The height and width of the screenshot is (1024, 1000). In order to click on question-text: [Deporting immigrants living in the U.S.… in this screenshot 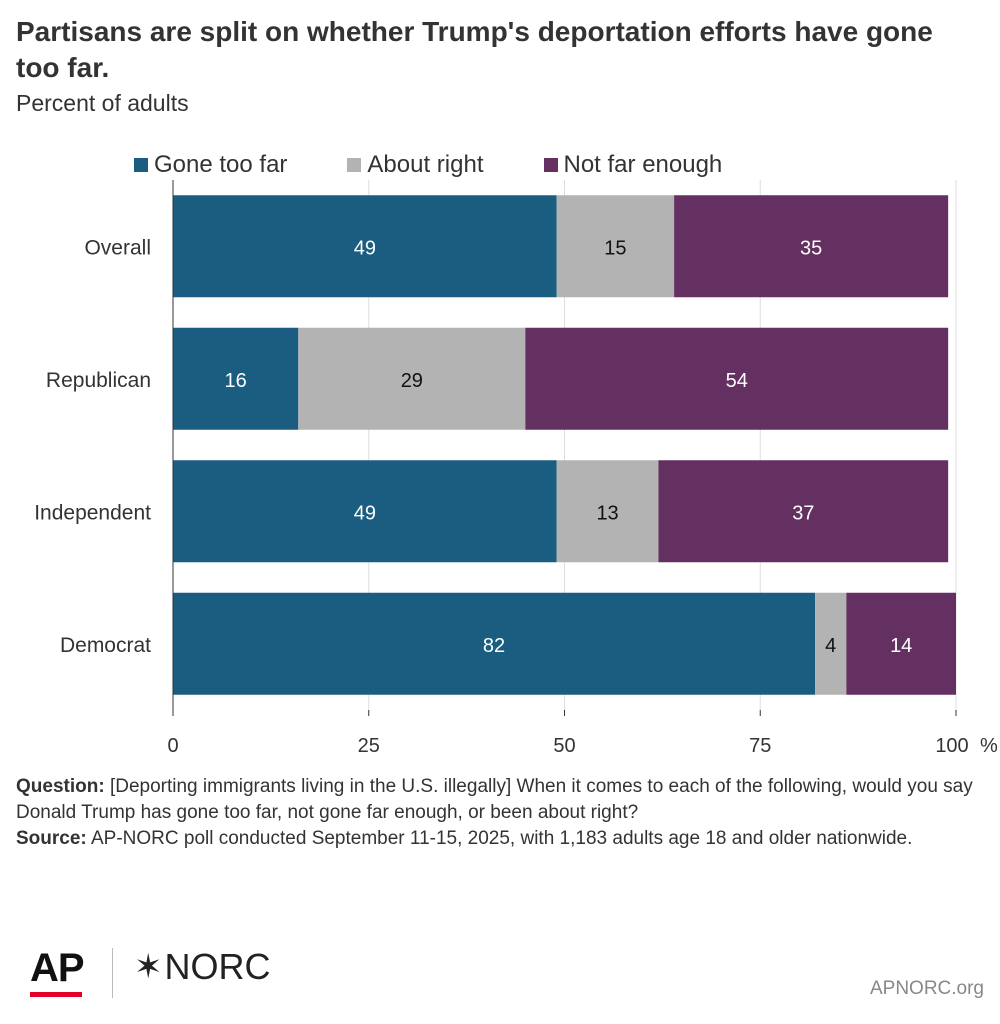, I will do `click(494, 799)`.